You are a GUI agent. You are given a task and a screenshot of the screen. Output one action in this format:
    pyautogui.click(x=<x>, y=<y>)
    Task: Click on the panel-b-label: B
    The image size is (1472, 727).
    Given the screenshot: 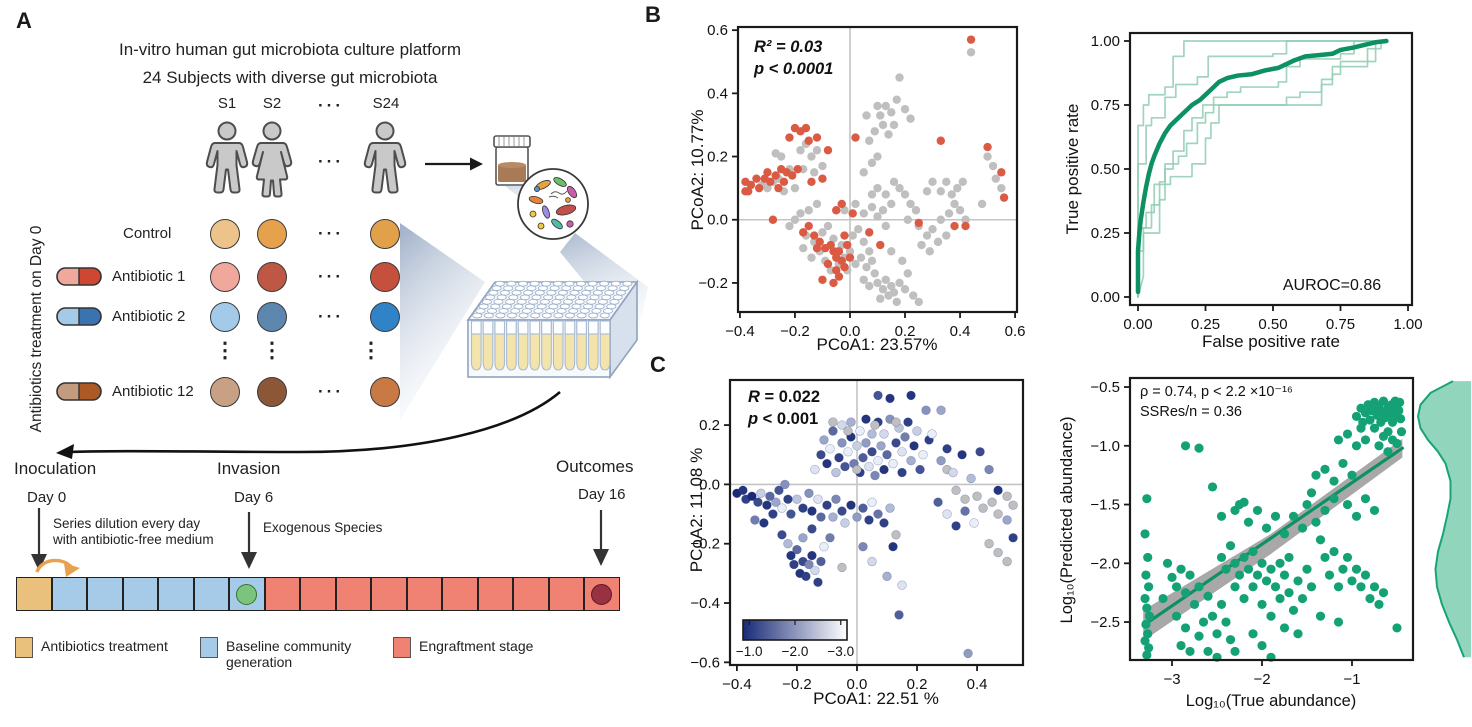 What is the action you would take?
    pyautogui.click(x=653, y=14)
    